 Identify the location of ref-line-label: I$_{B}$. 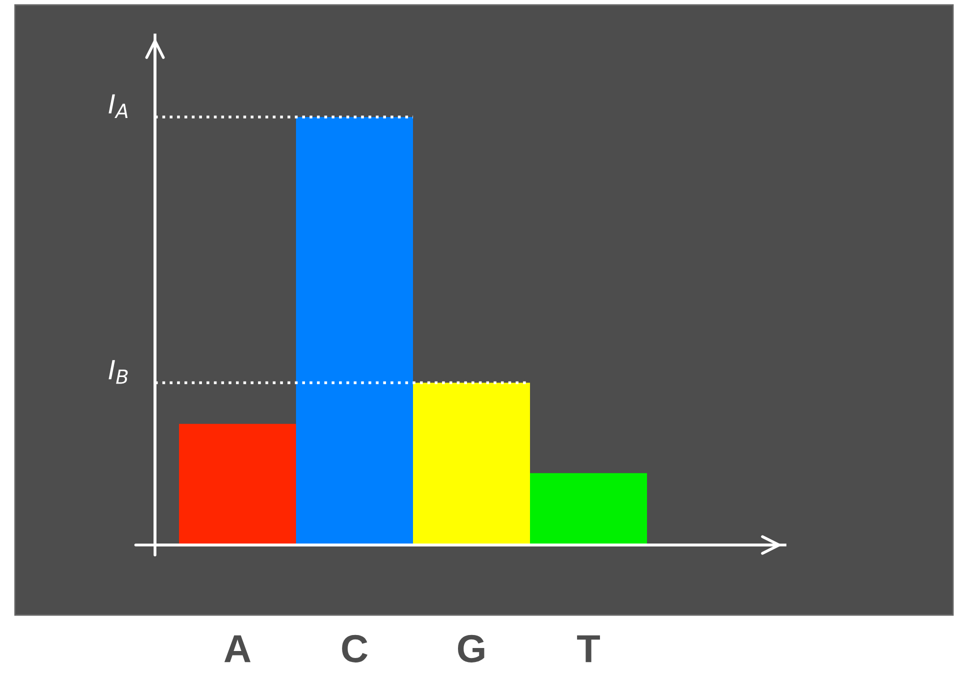
(118, 372).